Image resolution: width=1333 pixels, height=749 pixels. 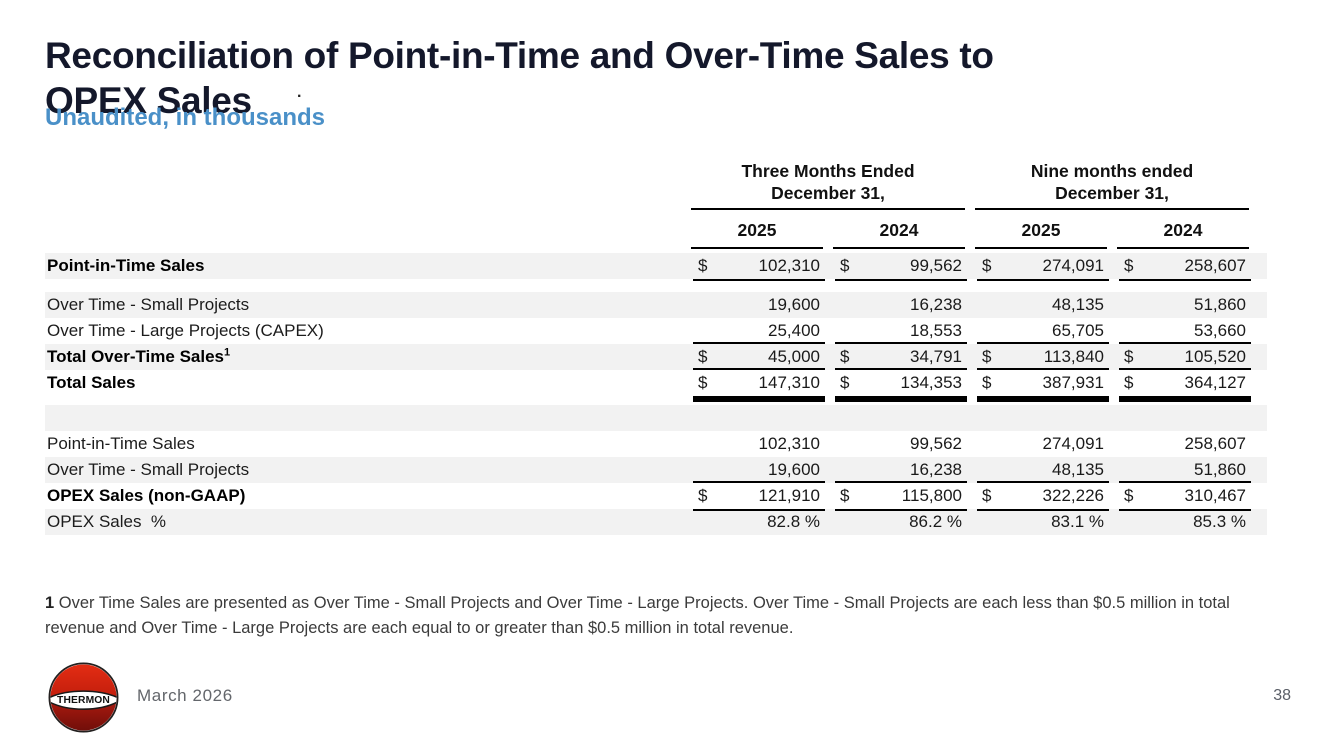 What do you see at coordinates (931, 495) in the screenshot?
I see `value: 115,800` at bounding box center [931, 495].